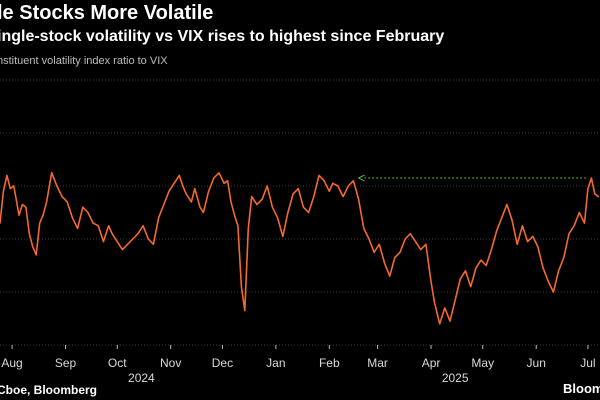  What do you see at coordinates (298, 378) in the screenshot?
I see `year-labels: 2024 2025` at bounding box center [298, 378].